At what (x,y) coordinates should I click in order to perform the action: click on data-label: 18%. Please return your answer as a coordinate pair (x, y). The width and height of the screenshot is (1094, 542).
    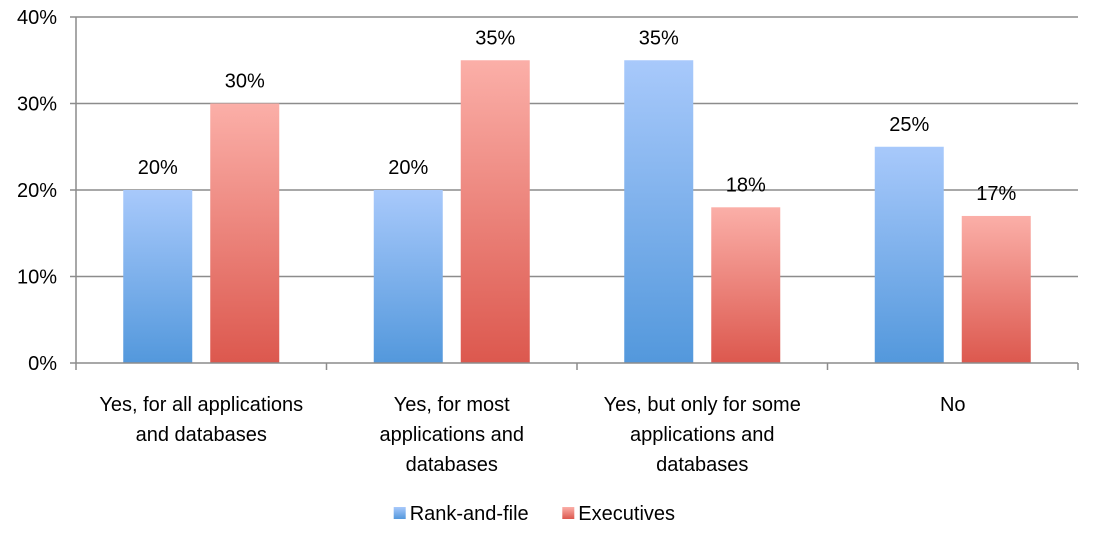
    Looking at the image, I should click on (746, 185).